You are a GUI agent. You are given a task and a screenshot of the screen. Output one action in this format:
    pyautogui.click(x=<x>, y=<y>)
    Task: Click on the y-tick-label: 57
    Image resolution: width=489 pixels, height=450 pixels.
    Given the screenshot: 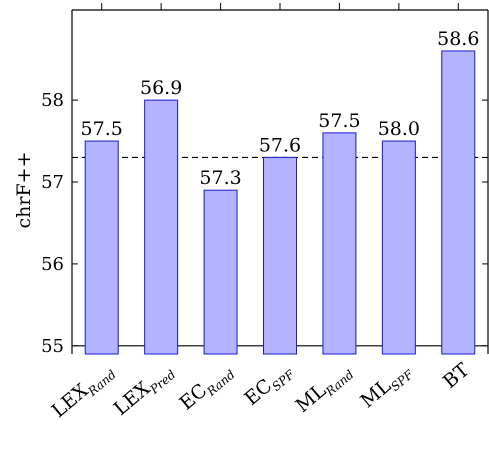 What is the action you would take?
    pyautogui.click(x=52, y=182)
    